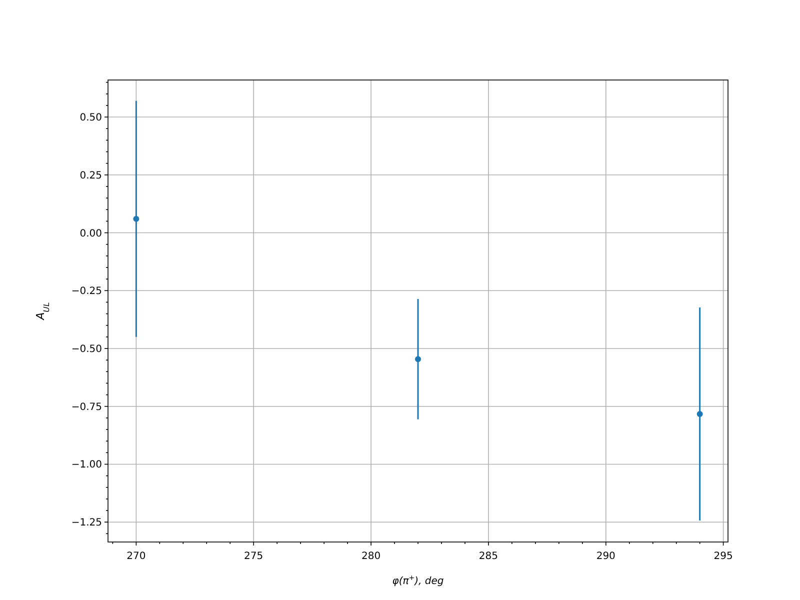 The image size is (800, 600). Describe the element at coordinates (86, 465) in the screenshot. I see `y-tick-label: −1.00` at that location.